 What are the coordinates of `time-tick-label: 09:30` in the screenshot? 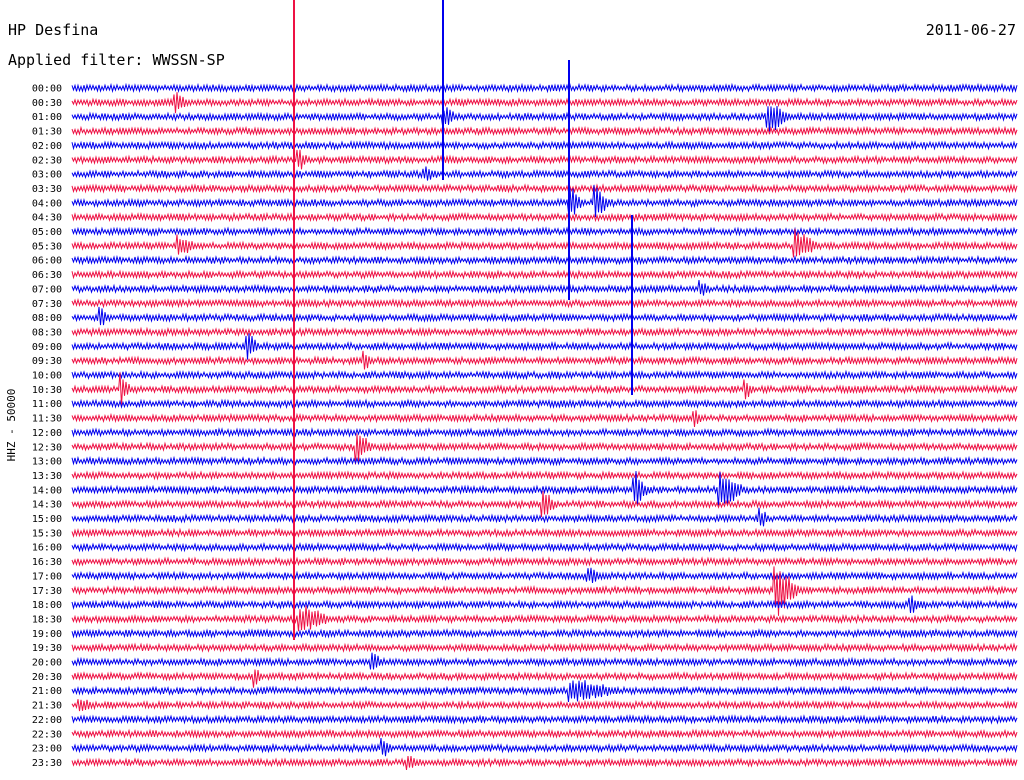 It's located at (47, 361).